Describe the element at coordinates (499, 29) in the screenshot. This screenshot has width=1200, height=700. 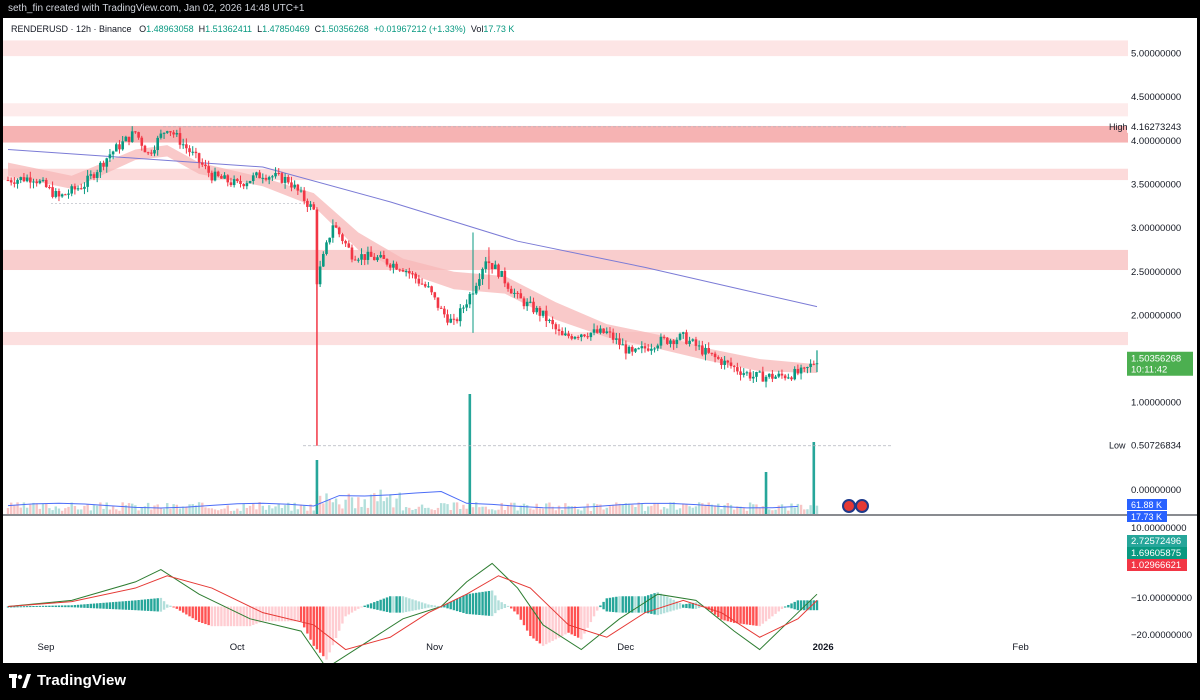
I see `legend-vol: 17.73 K` at that location.